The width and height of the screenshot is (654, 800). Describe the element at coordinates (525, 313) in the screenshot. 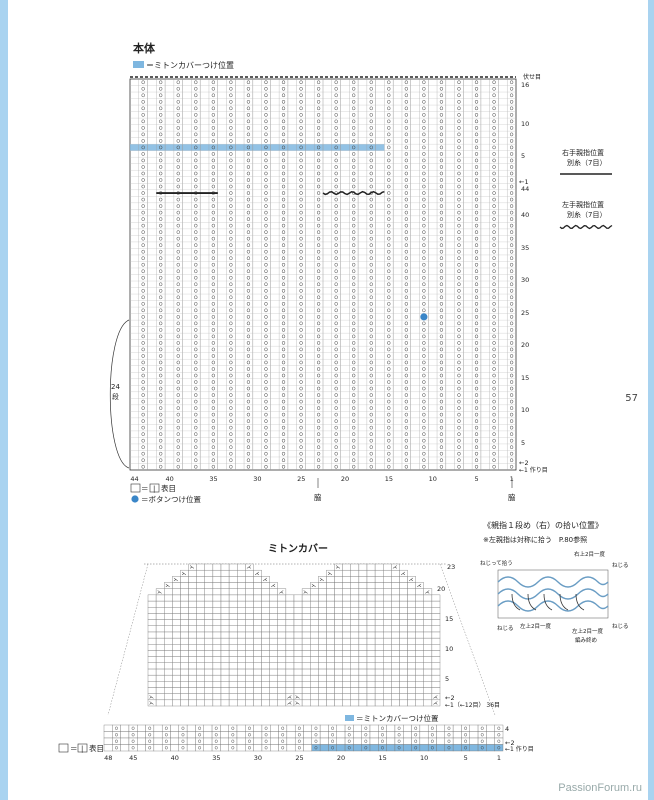

I see `row-label-25: 25` at that location.